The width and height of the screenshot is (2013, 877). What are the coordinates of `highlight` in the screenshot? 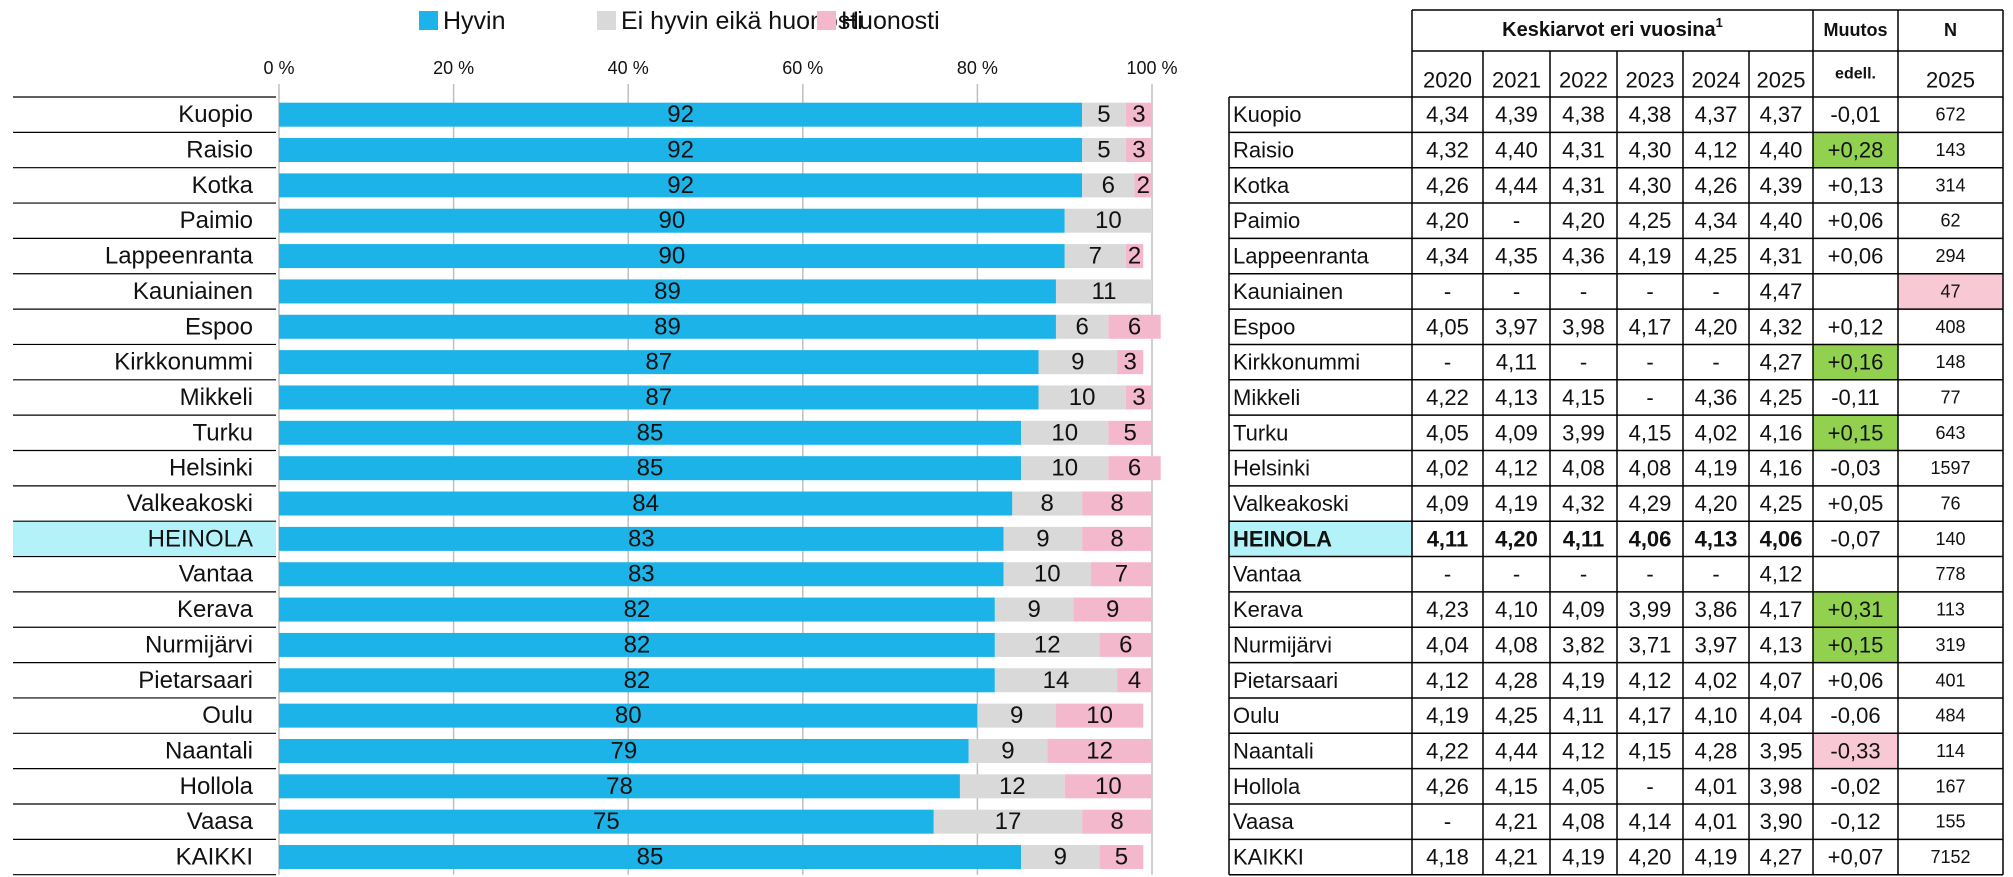 It's located at (1320, 539).